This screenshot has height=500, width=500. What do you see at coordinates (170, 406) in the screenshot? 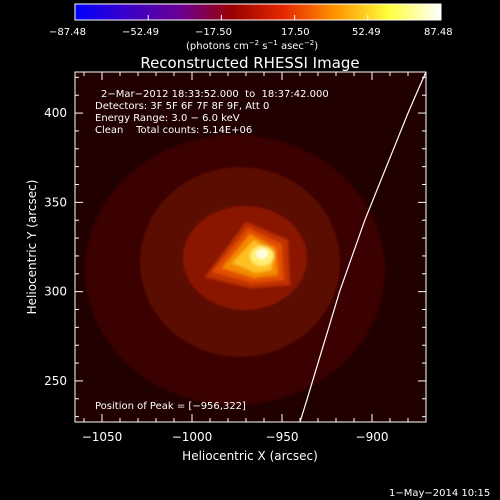
I see `peak-position-label: Position of Peak = [−956,322]` at bounding box center [170, 406].